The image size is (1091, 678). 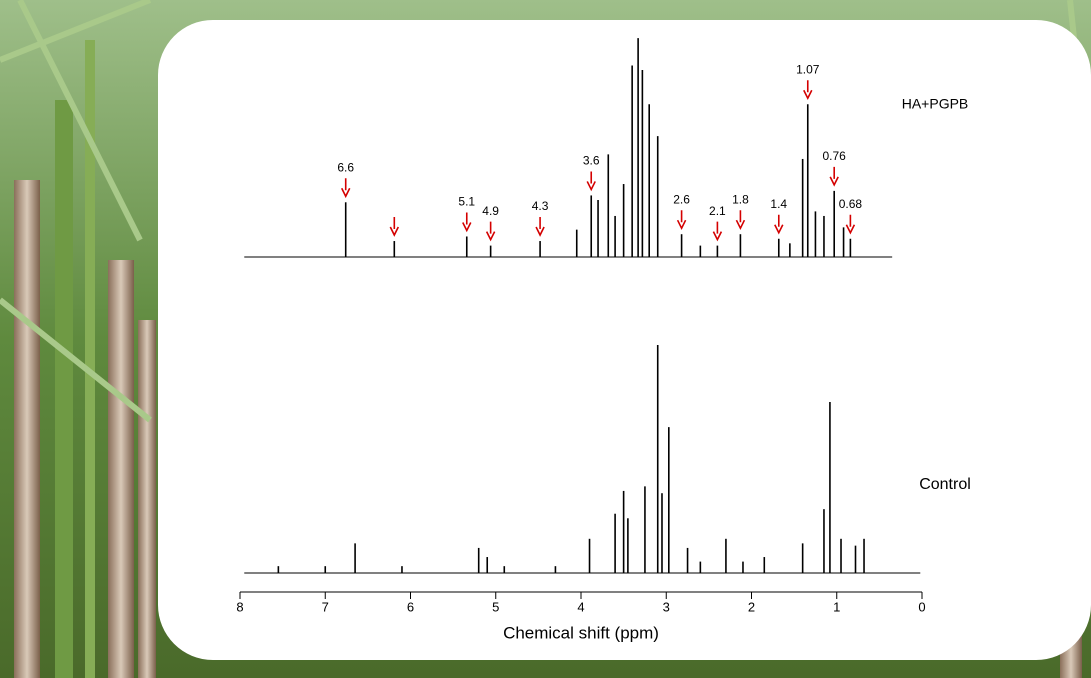 I want to click on x-tick-label: 2, so click(x=751, y=606).